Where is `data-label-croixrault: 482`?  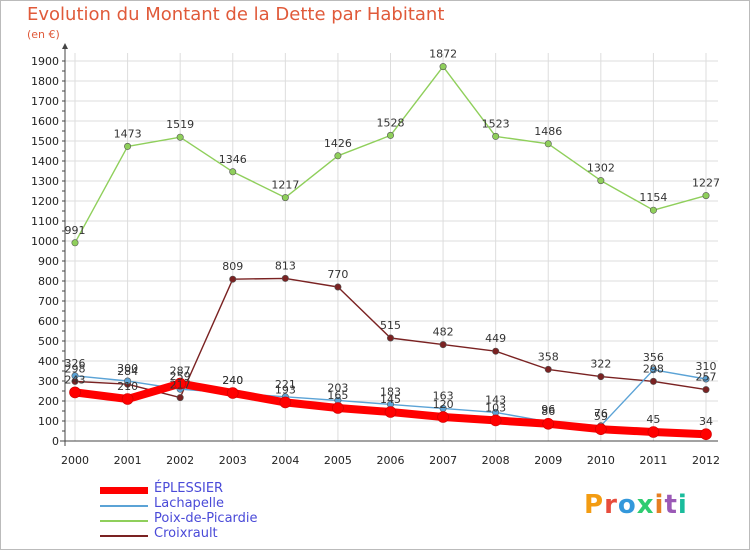
data-label-croixrault: 482 is located at coordinates (443, 332).